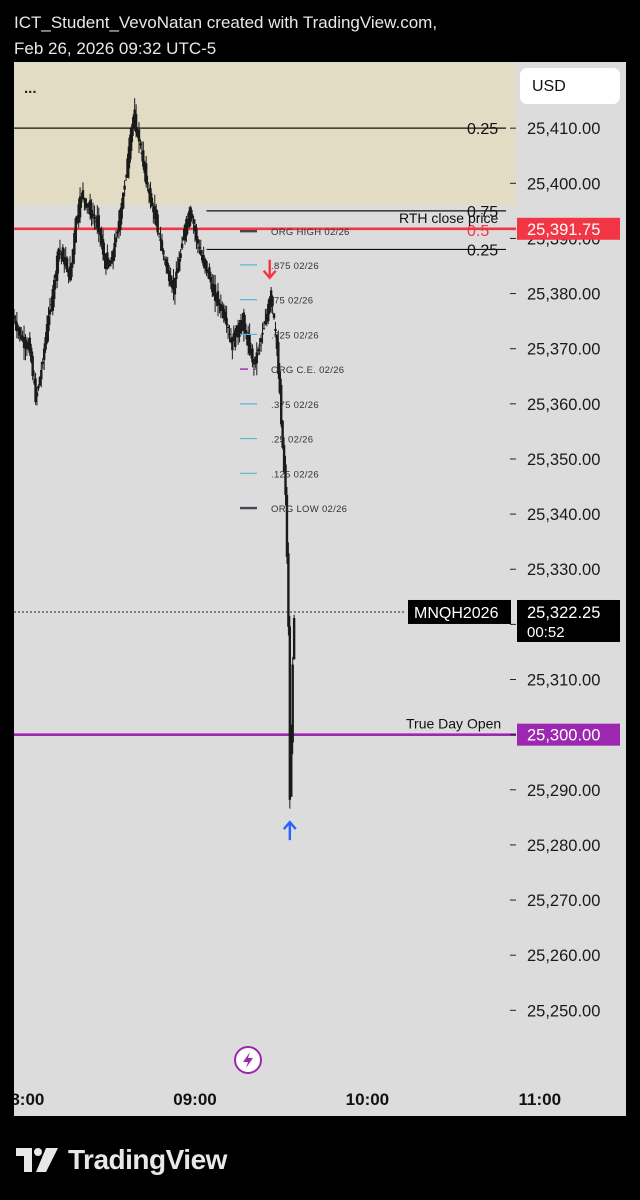 The image size is (640, 1200). I want to click on rth-close-price-tag-bg, so click(568, 228).